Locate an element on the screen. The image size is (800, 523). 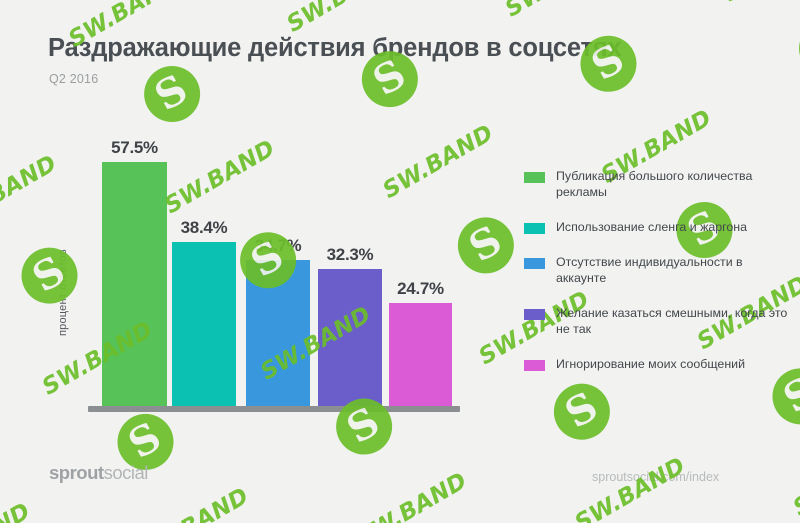
legend-item-label: Игнорирование моих сообщений is located at coordinates (650, 364).